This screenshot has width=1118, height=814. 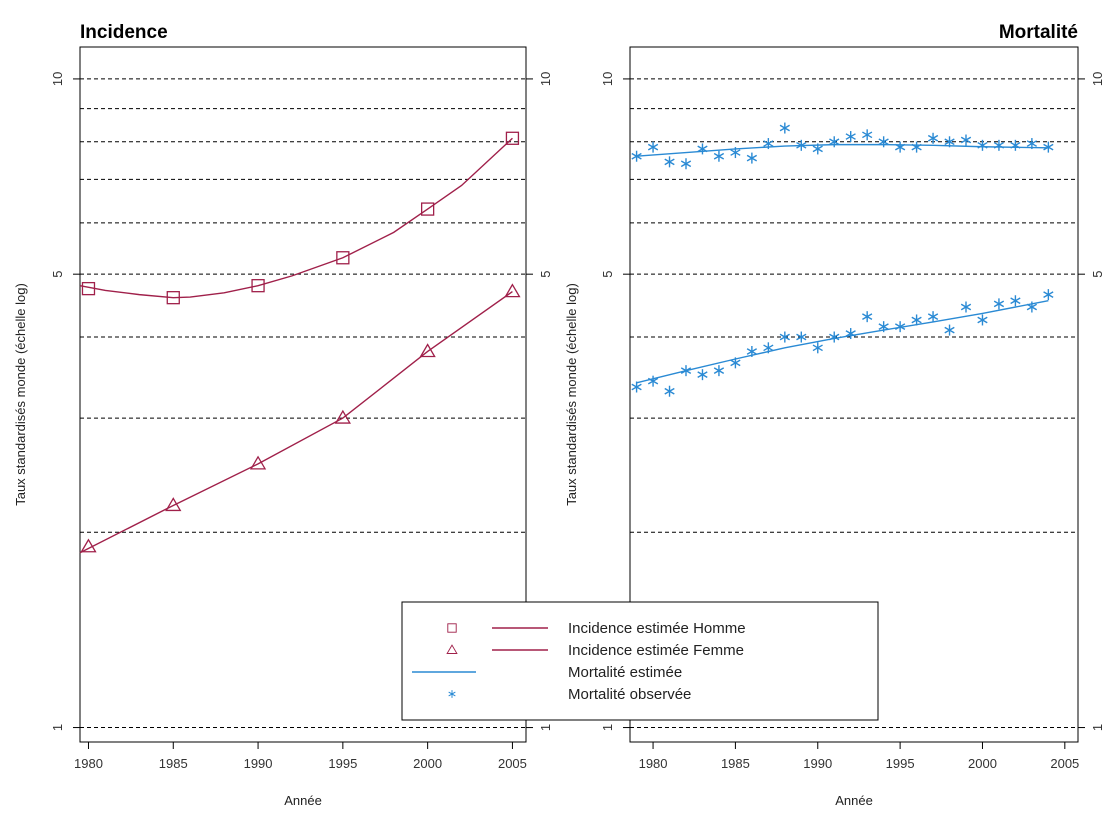 What do you see at coordinates (124, 32) in the screenshot?
I see `chart-title: Incidence` at bounding box center [124, 32].